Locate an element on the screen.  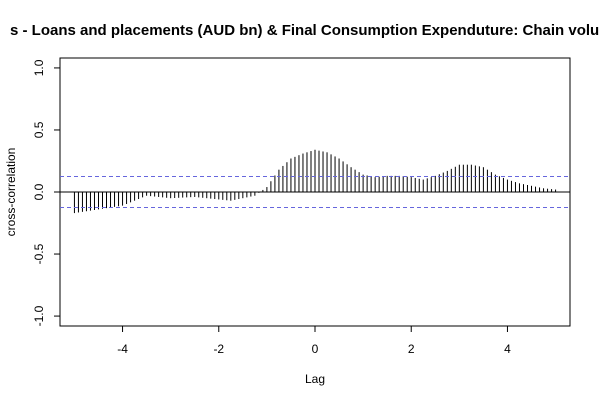
x-tick-label: 4 is located at coordinates (507, 349).